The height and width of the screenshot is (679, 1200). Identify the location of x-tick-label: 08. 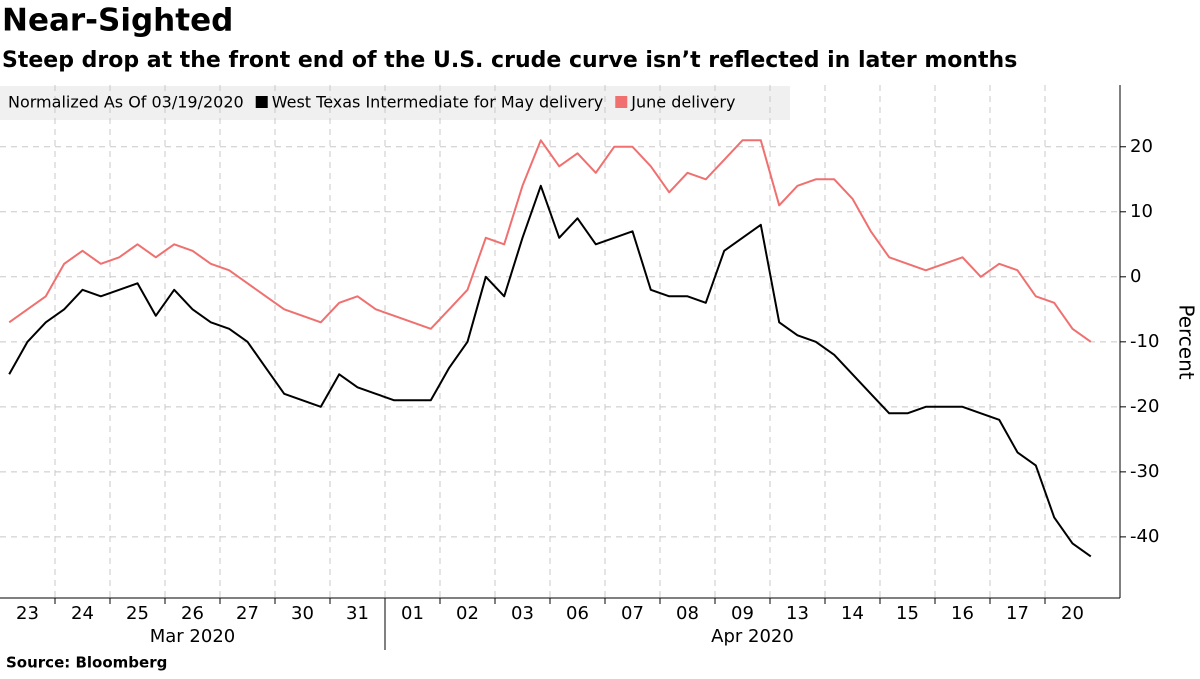
(687, 613).